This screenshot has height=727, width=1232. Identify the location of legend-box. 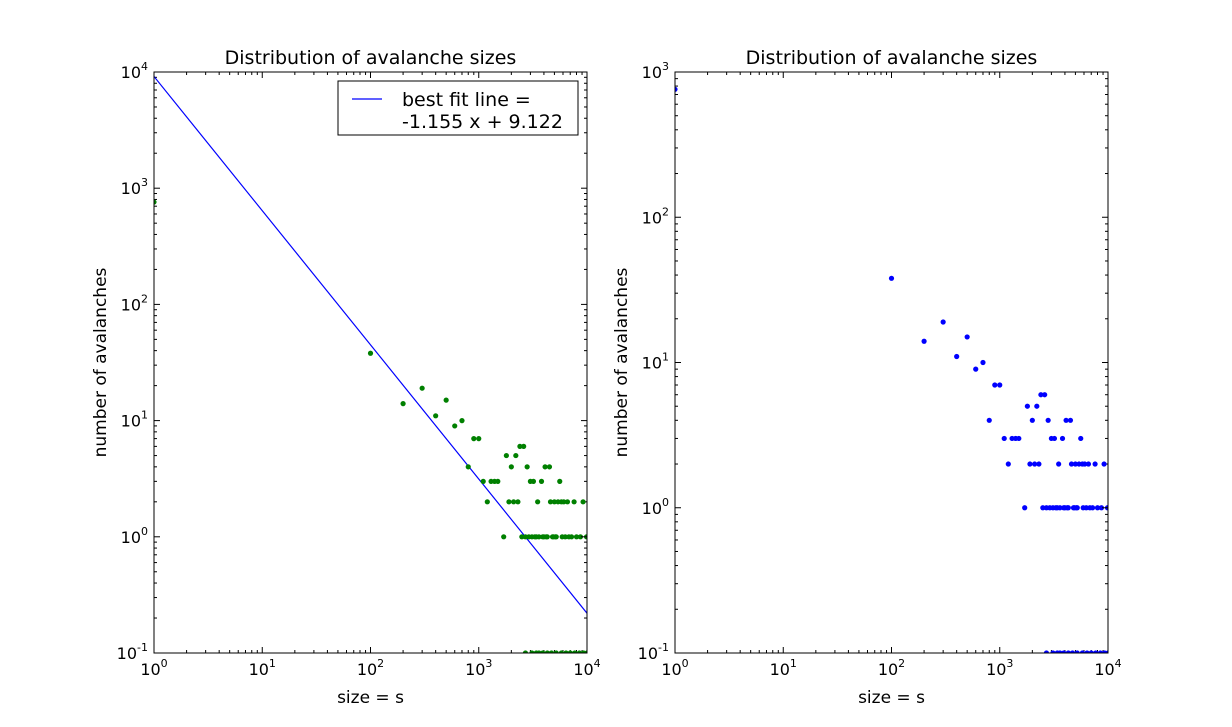
(458, 108).